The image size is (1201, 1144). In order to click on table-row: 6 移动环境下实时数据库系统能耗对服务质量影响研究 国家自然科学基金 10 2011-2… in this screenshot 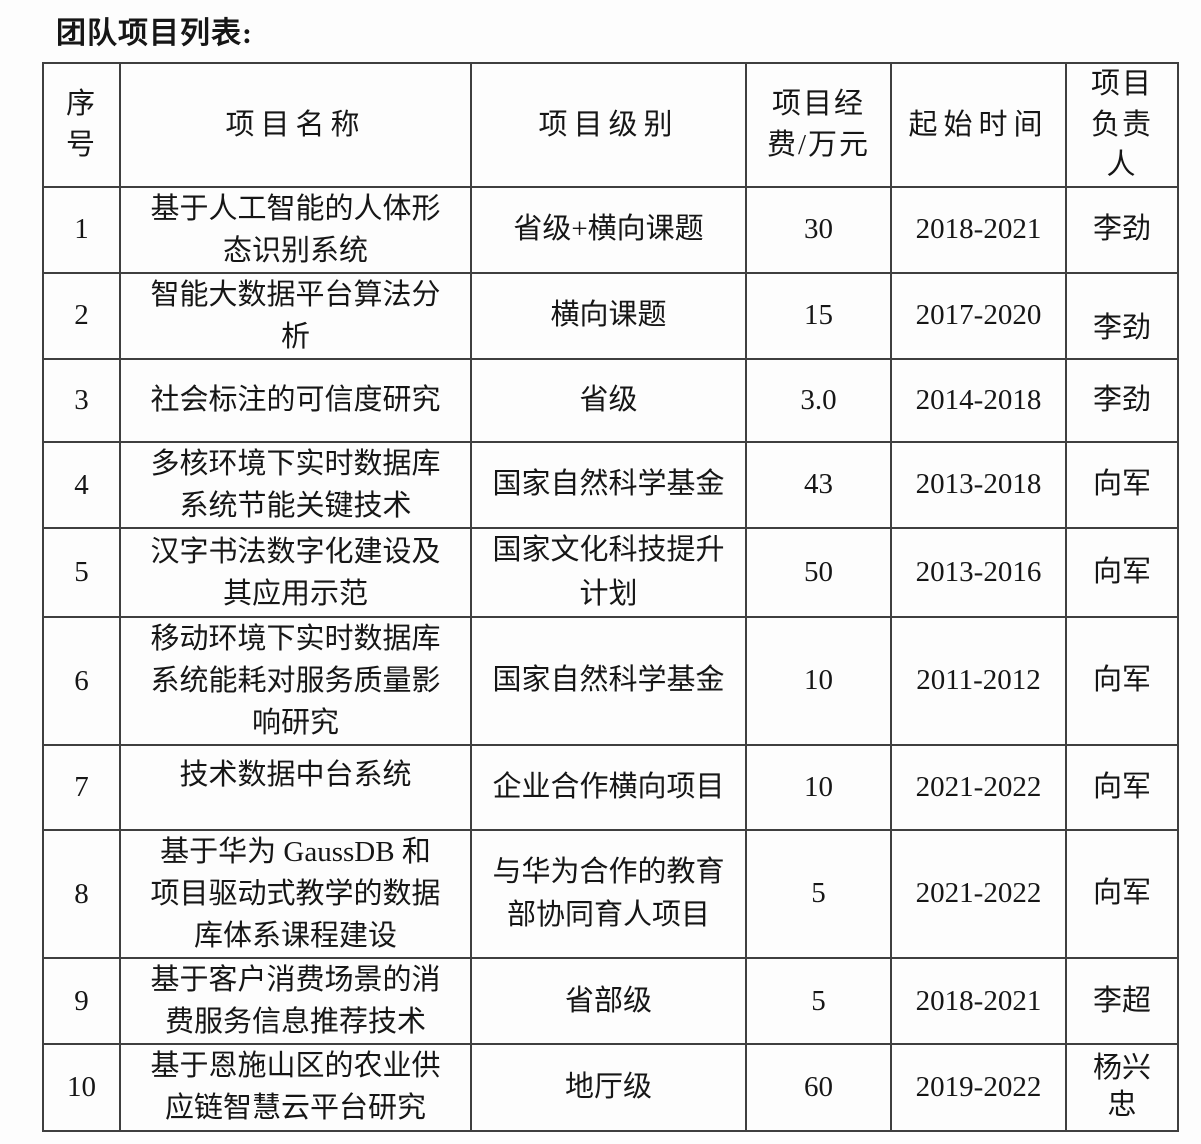, I will do `click(610, 681)`.